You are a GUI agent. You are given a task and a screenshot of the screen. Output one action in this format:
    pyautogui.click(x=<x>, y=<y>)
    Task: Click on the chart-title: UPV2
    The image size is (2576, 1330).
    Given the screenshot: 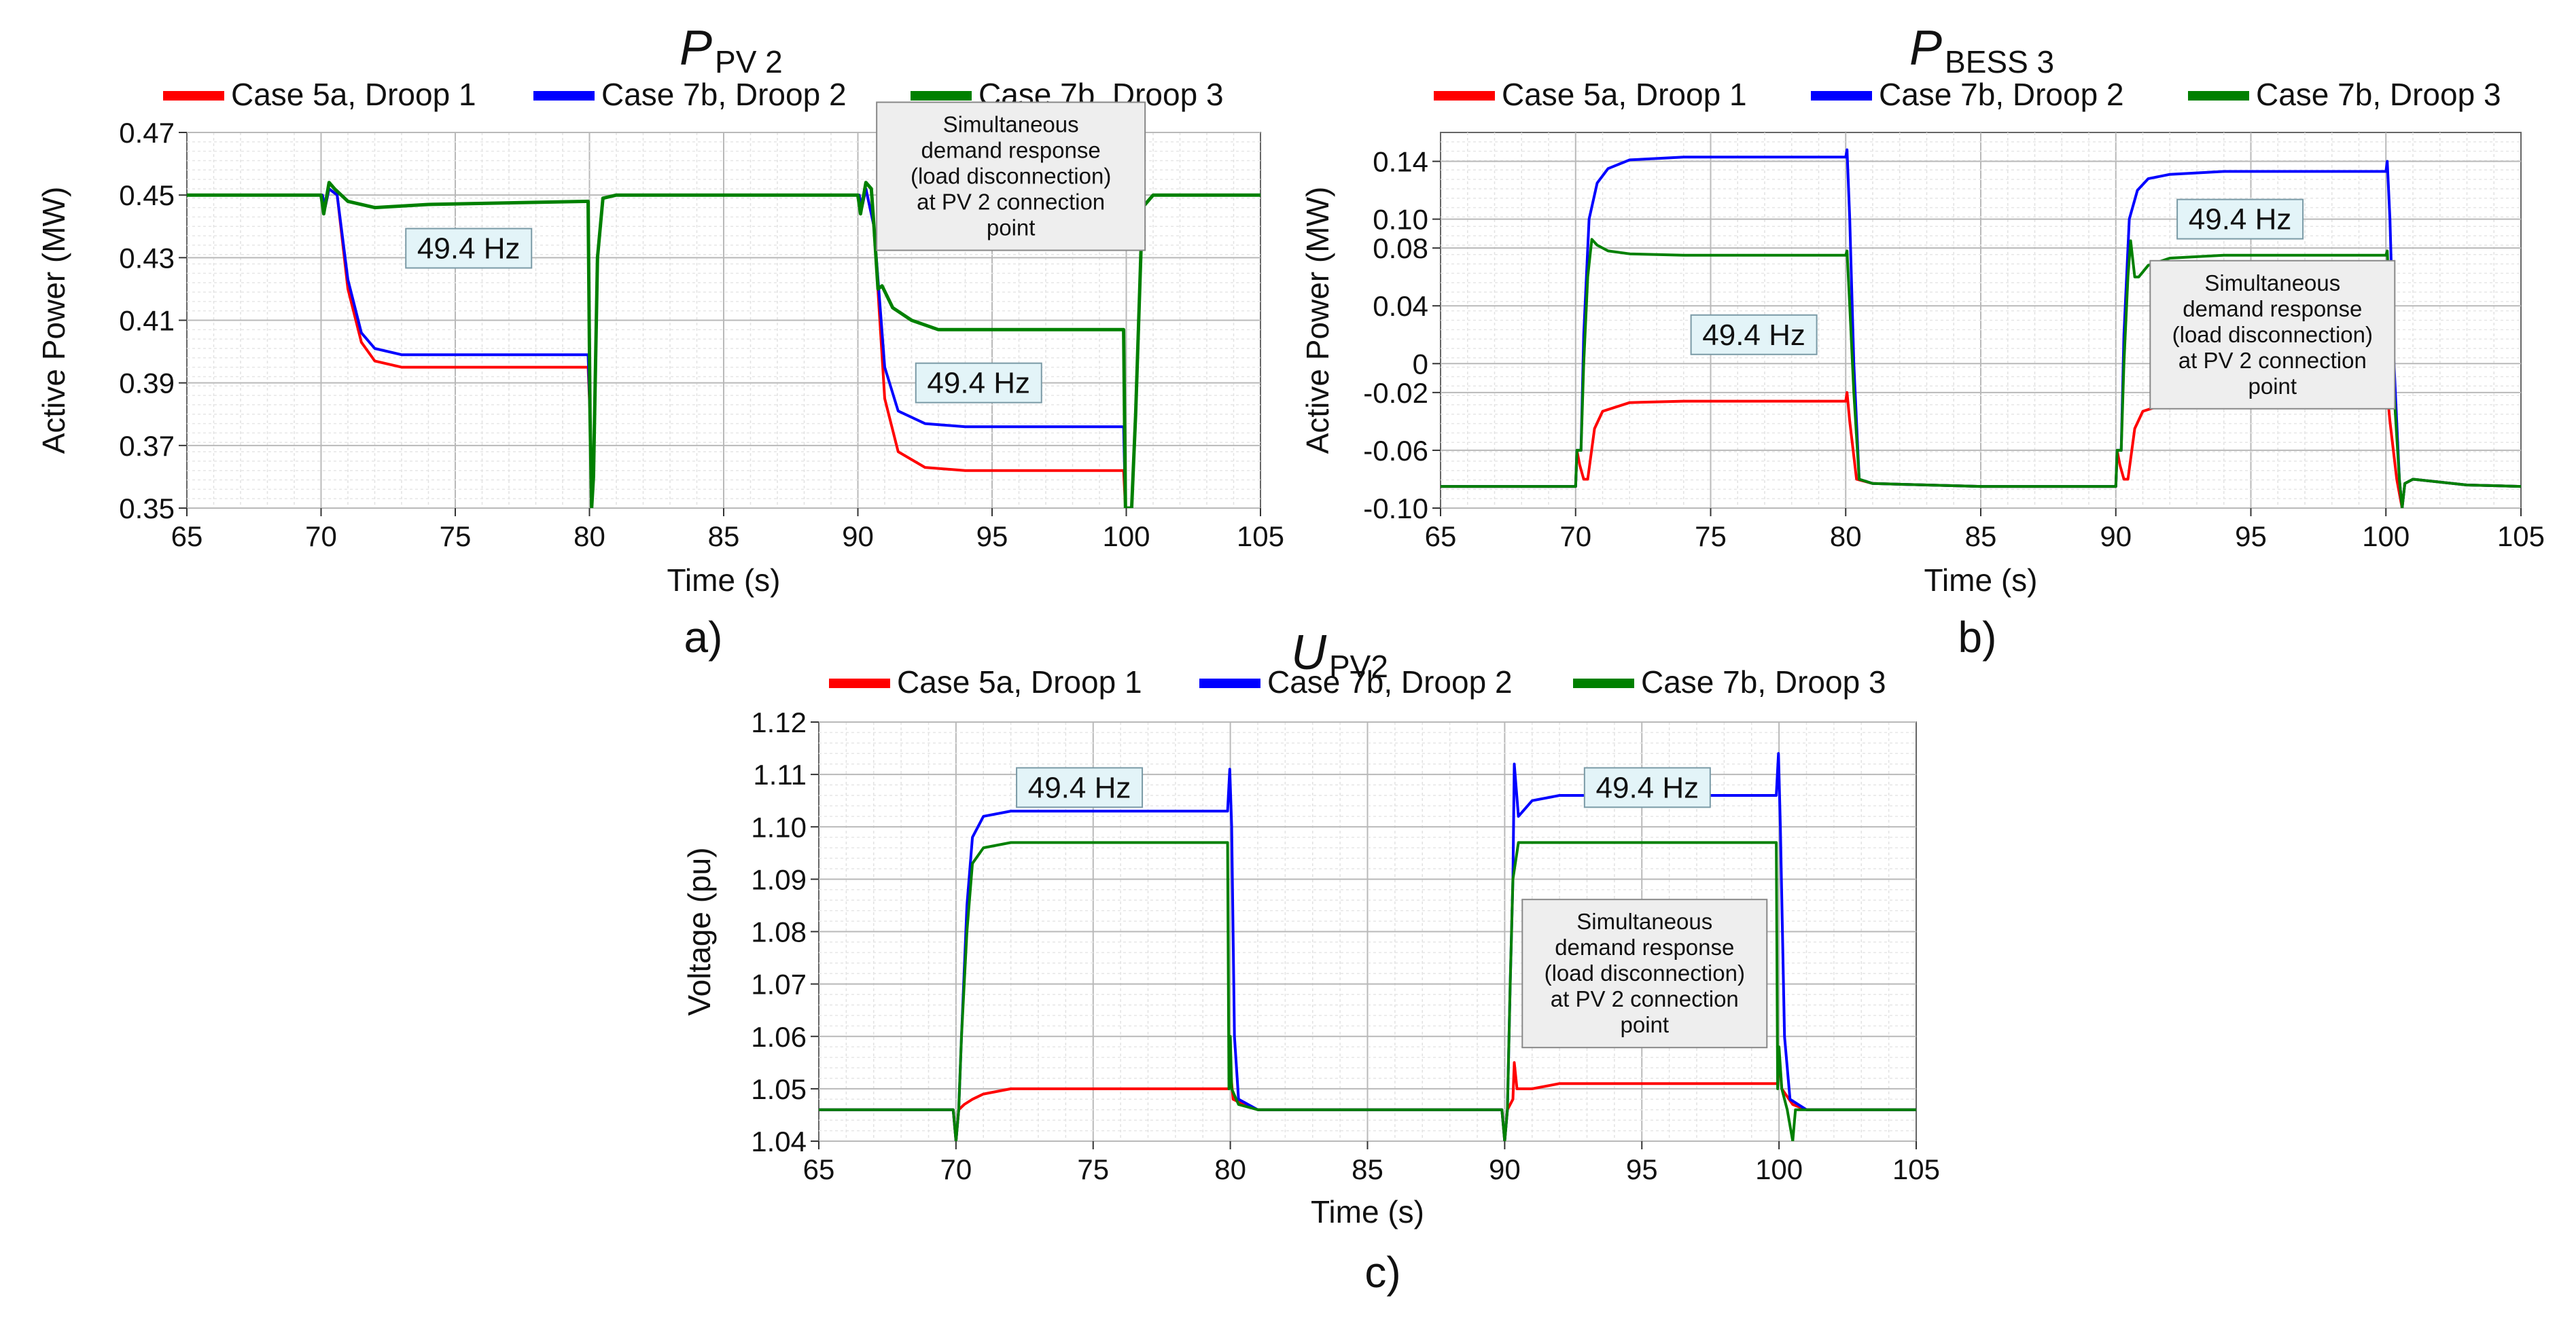 What is the action you would take?
    pyautogui.click(x=1339, y=655)
    